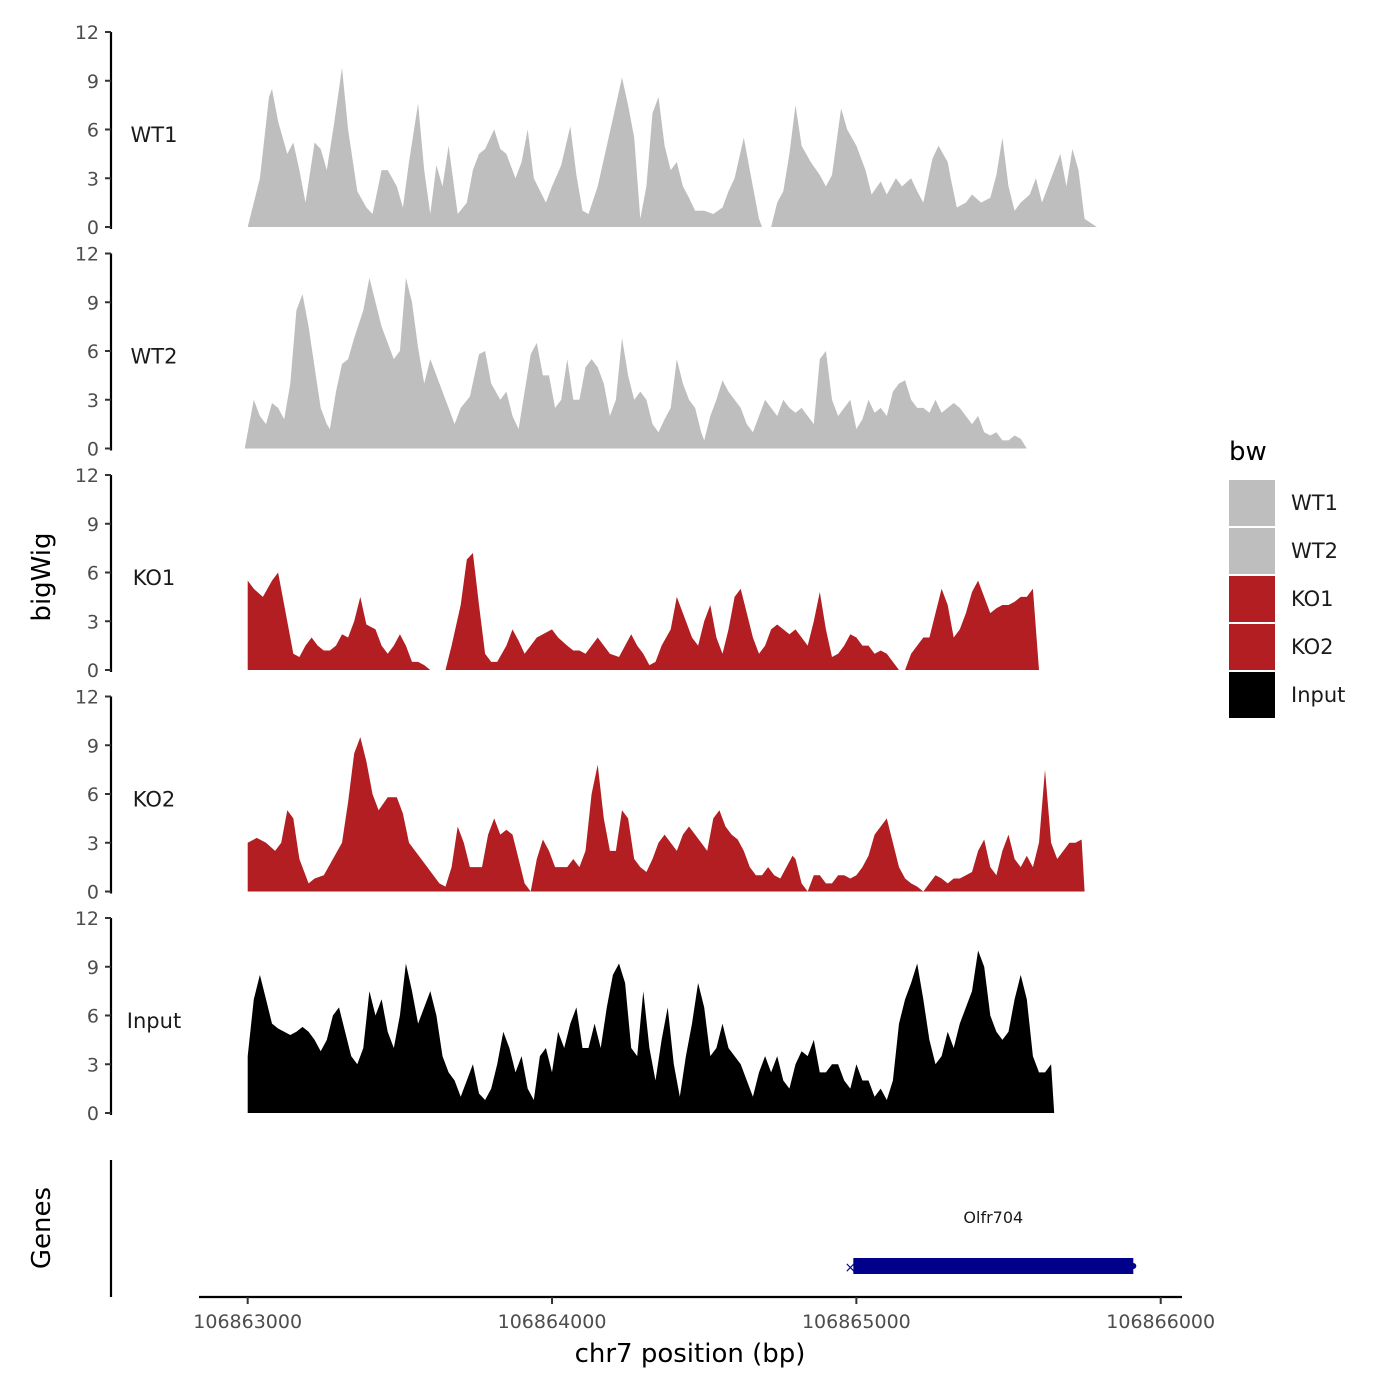 The width and height of the screenshot is (1400, 1400). What do you see at coordinates (704, 1315) in the screenshot?
I see `x-ticks: 106863000 106864000 106865000 106866000` at bounding box center [704, 1315].